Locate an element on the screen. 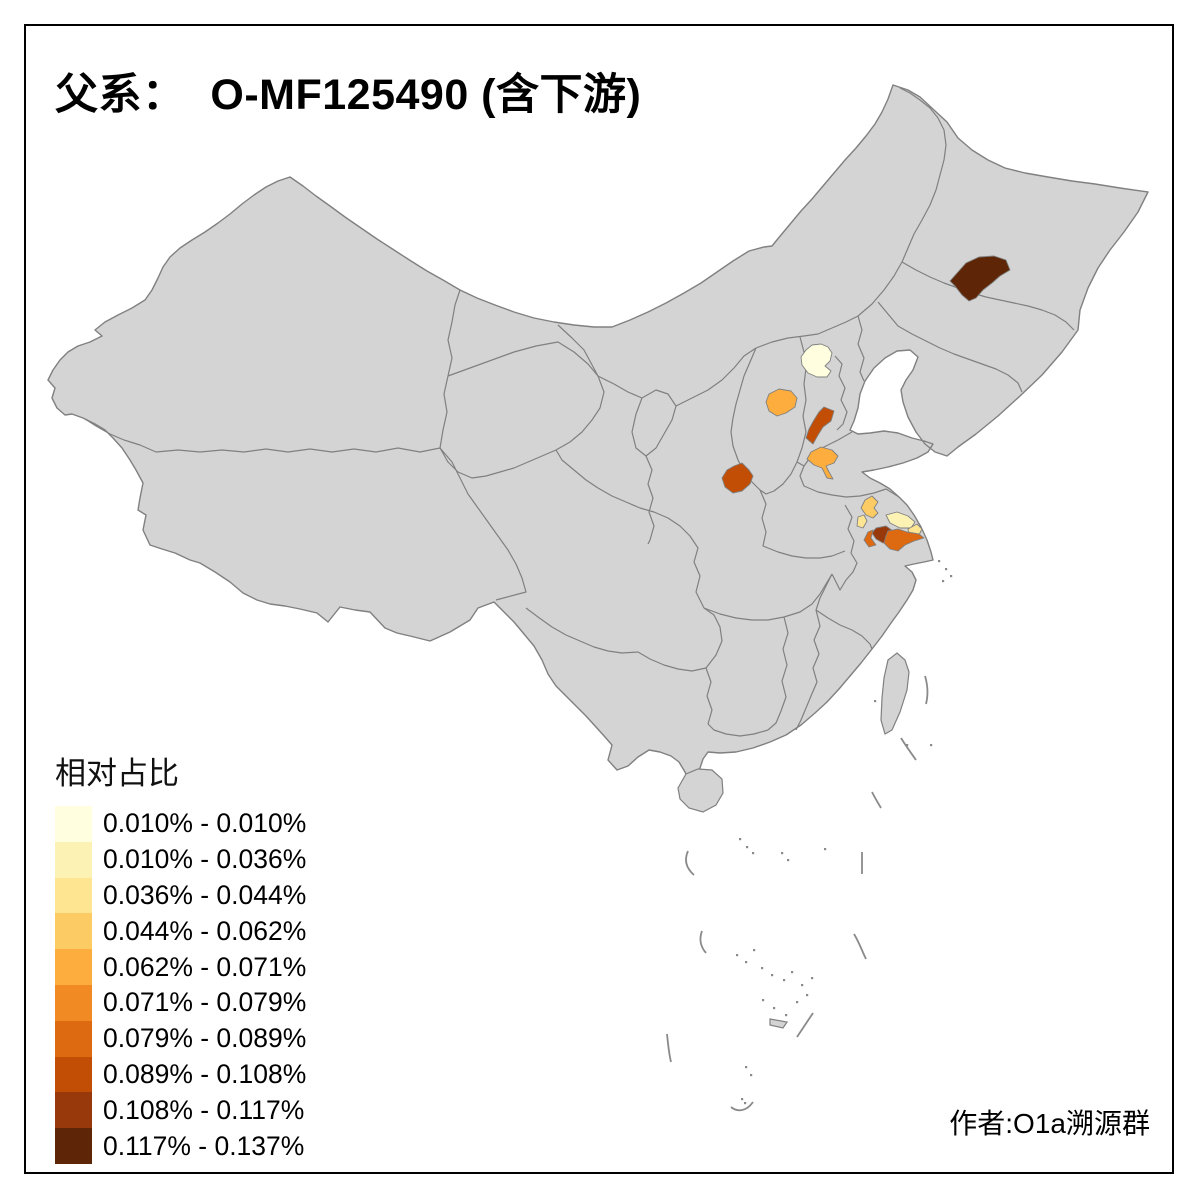 This screenshot has height=1200, width=1200. legend-range-label: 0.010% - 0.036% is located at coordinates (205, 859).